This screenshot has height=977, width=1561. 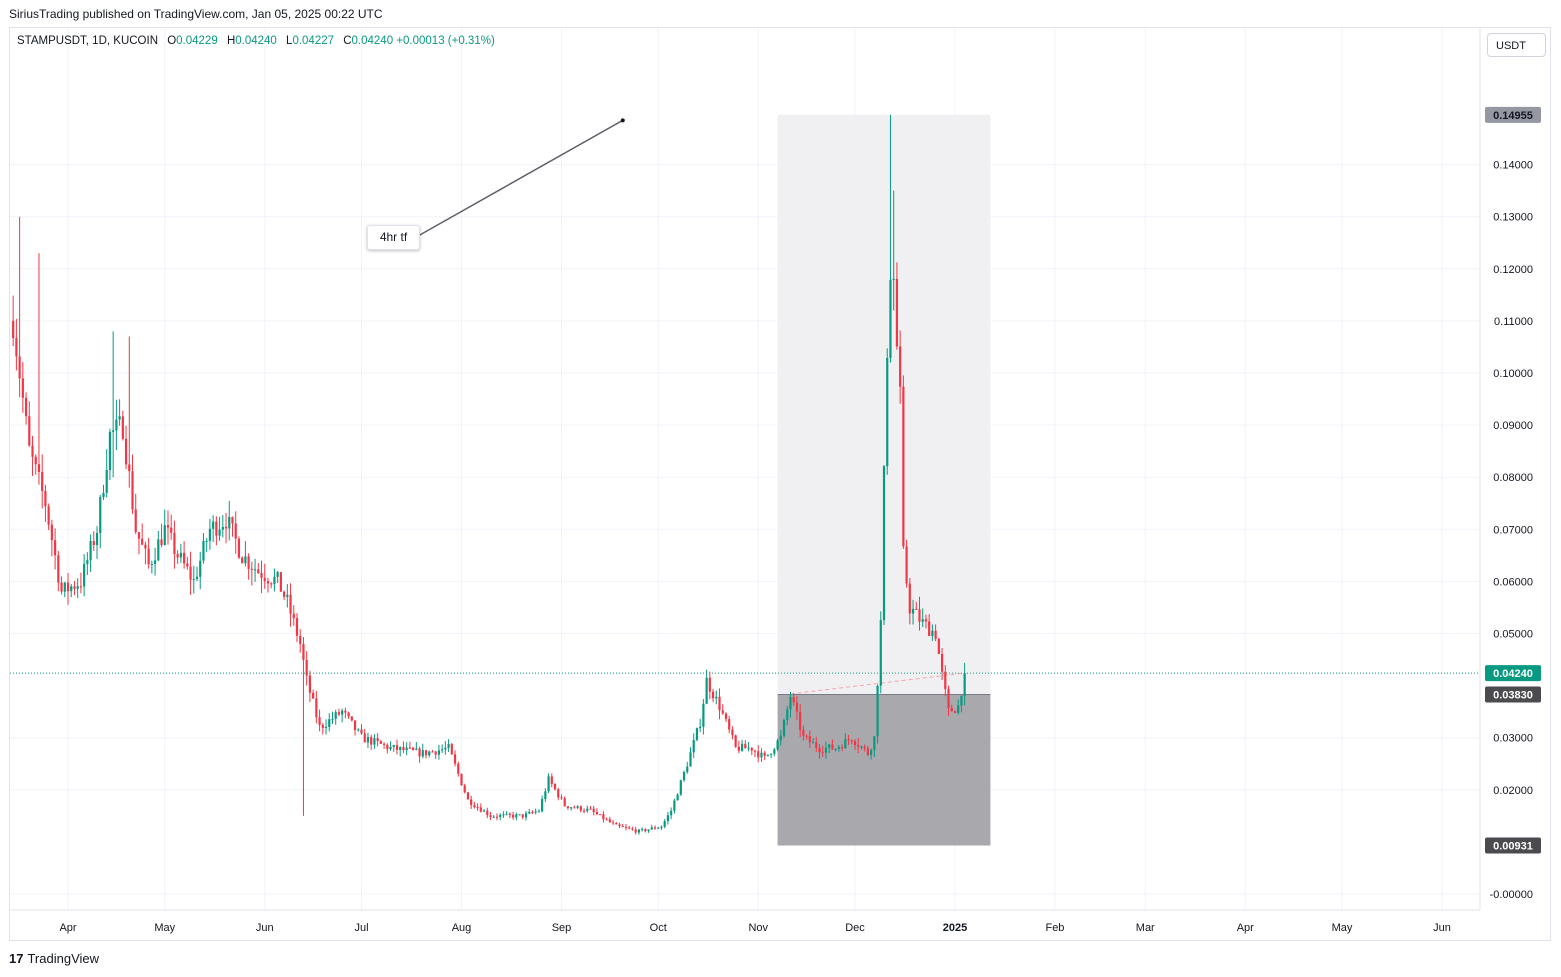 I want to click on price-tick-label: 0.08000, so click(x=1513, y=478).